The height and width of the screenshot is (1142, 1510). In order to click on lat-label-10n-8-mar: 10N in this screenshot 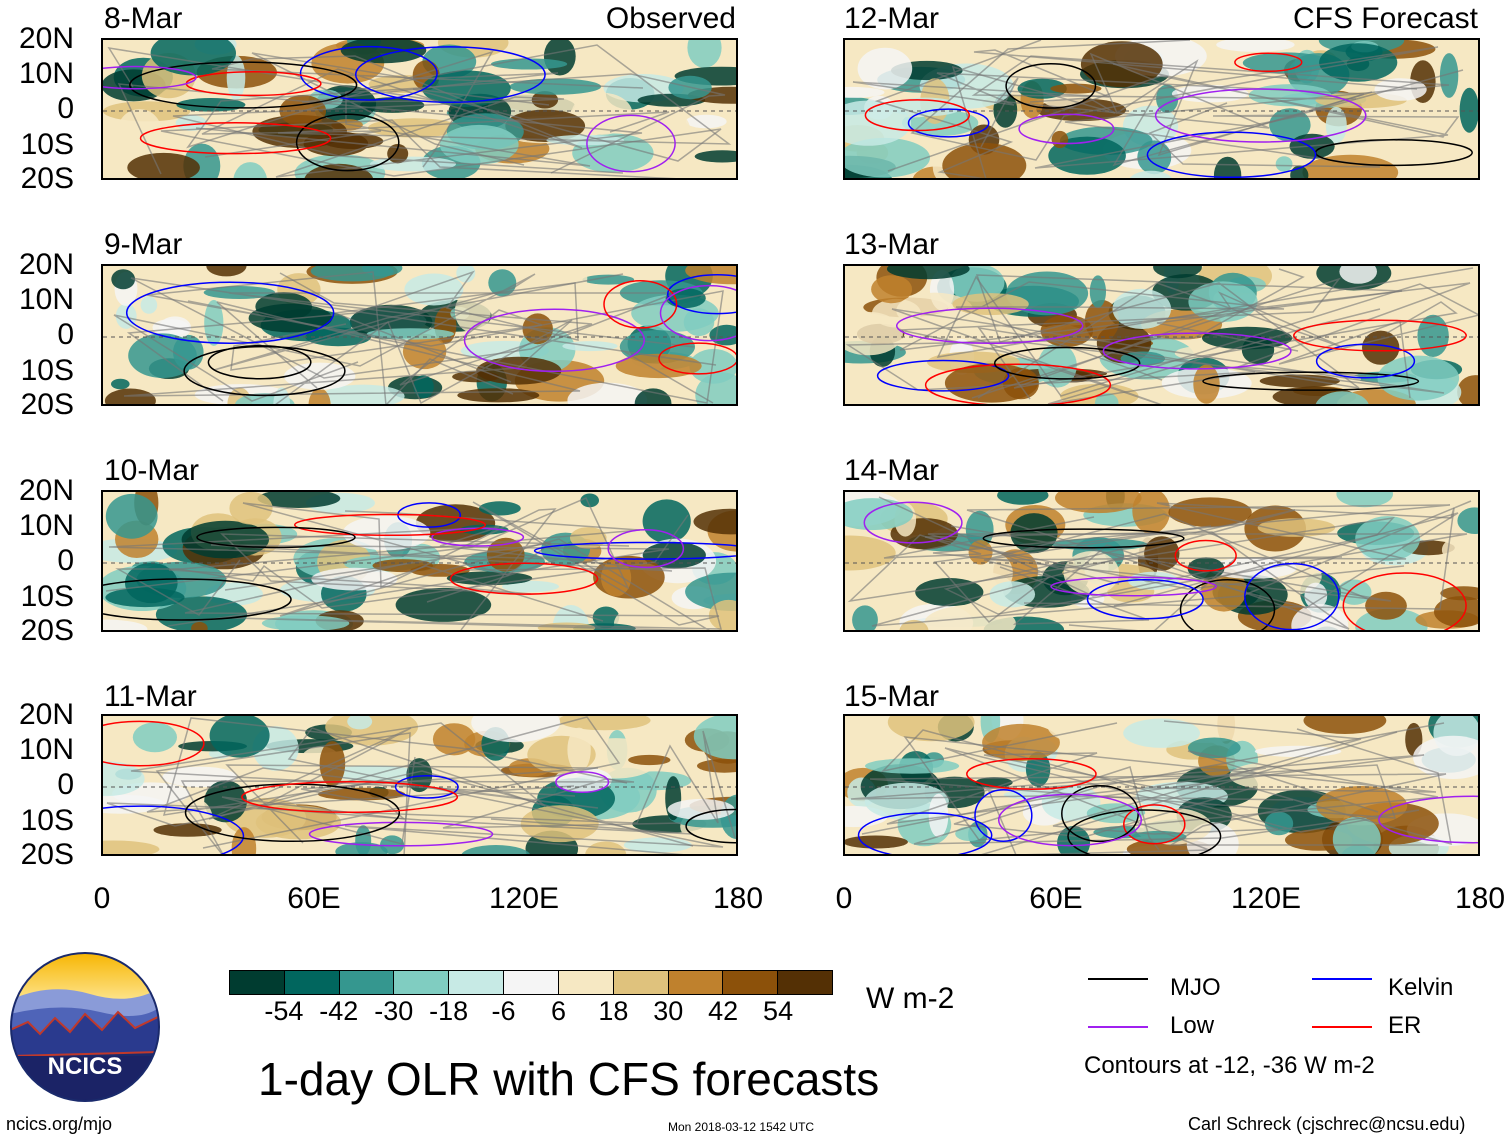, I will do `click(46, 73)`.